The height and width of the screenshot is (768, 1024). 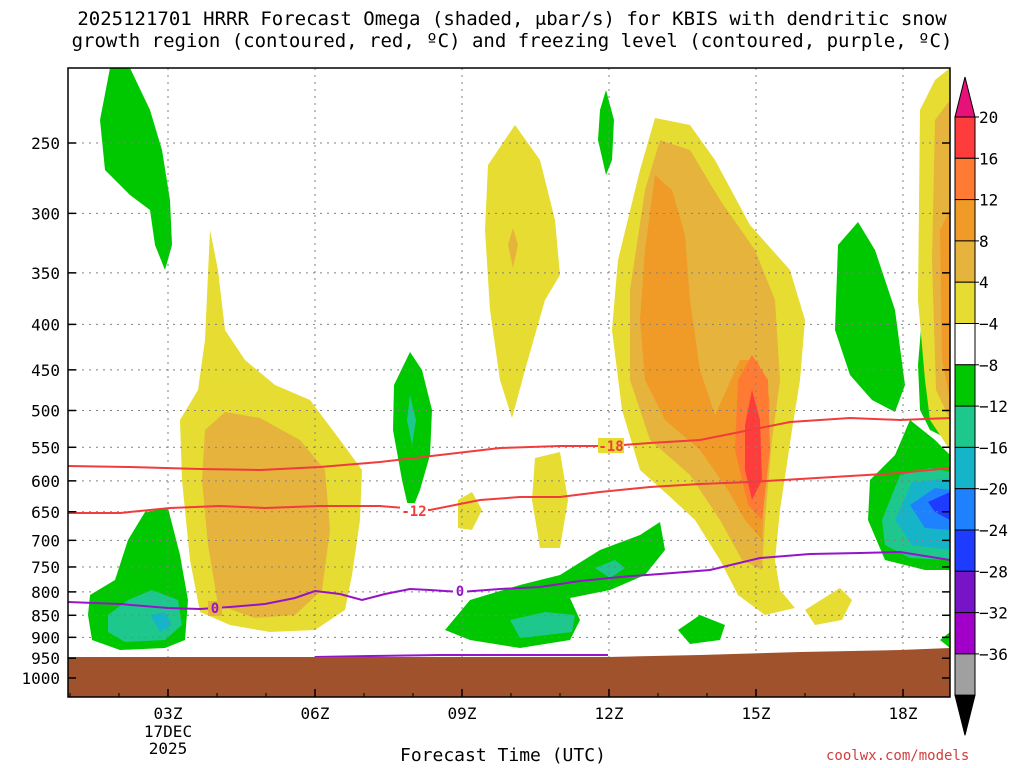 What do you see at coordinates (136, 169) in the screenshot?
I see `omega-region-neg-upper-left` at bounding box center [136, 169].